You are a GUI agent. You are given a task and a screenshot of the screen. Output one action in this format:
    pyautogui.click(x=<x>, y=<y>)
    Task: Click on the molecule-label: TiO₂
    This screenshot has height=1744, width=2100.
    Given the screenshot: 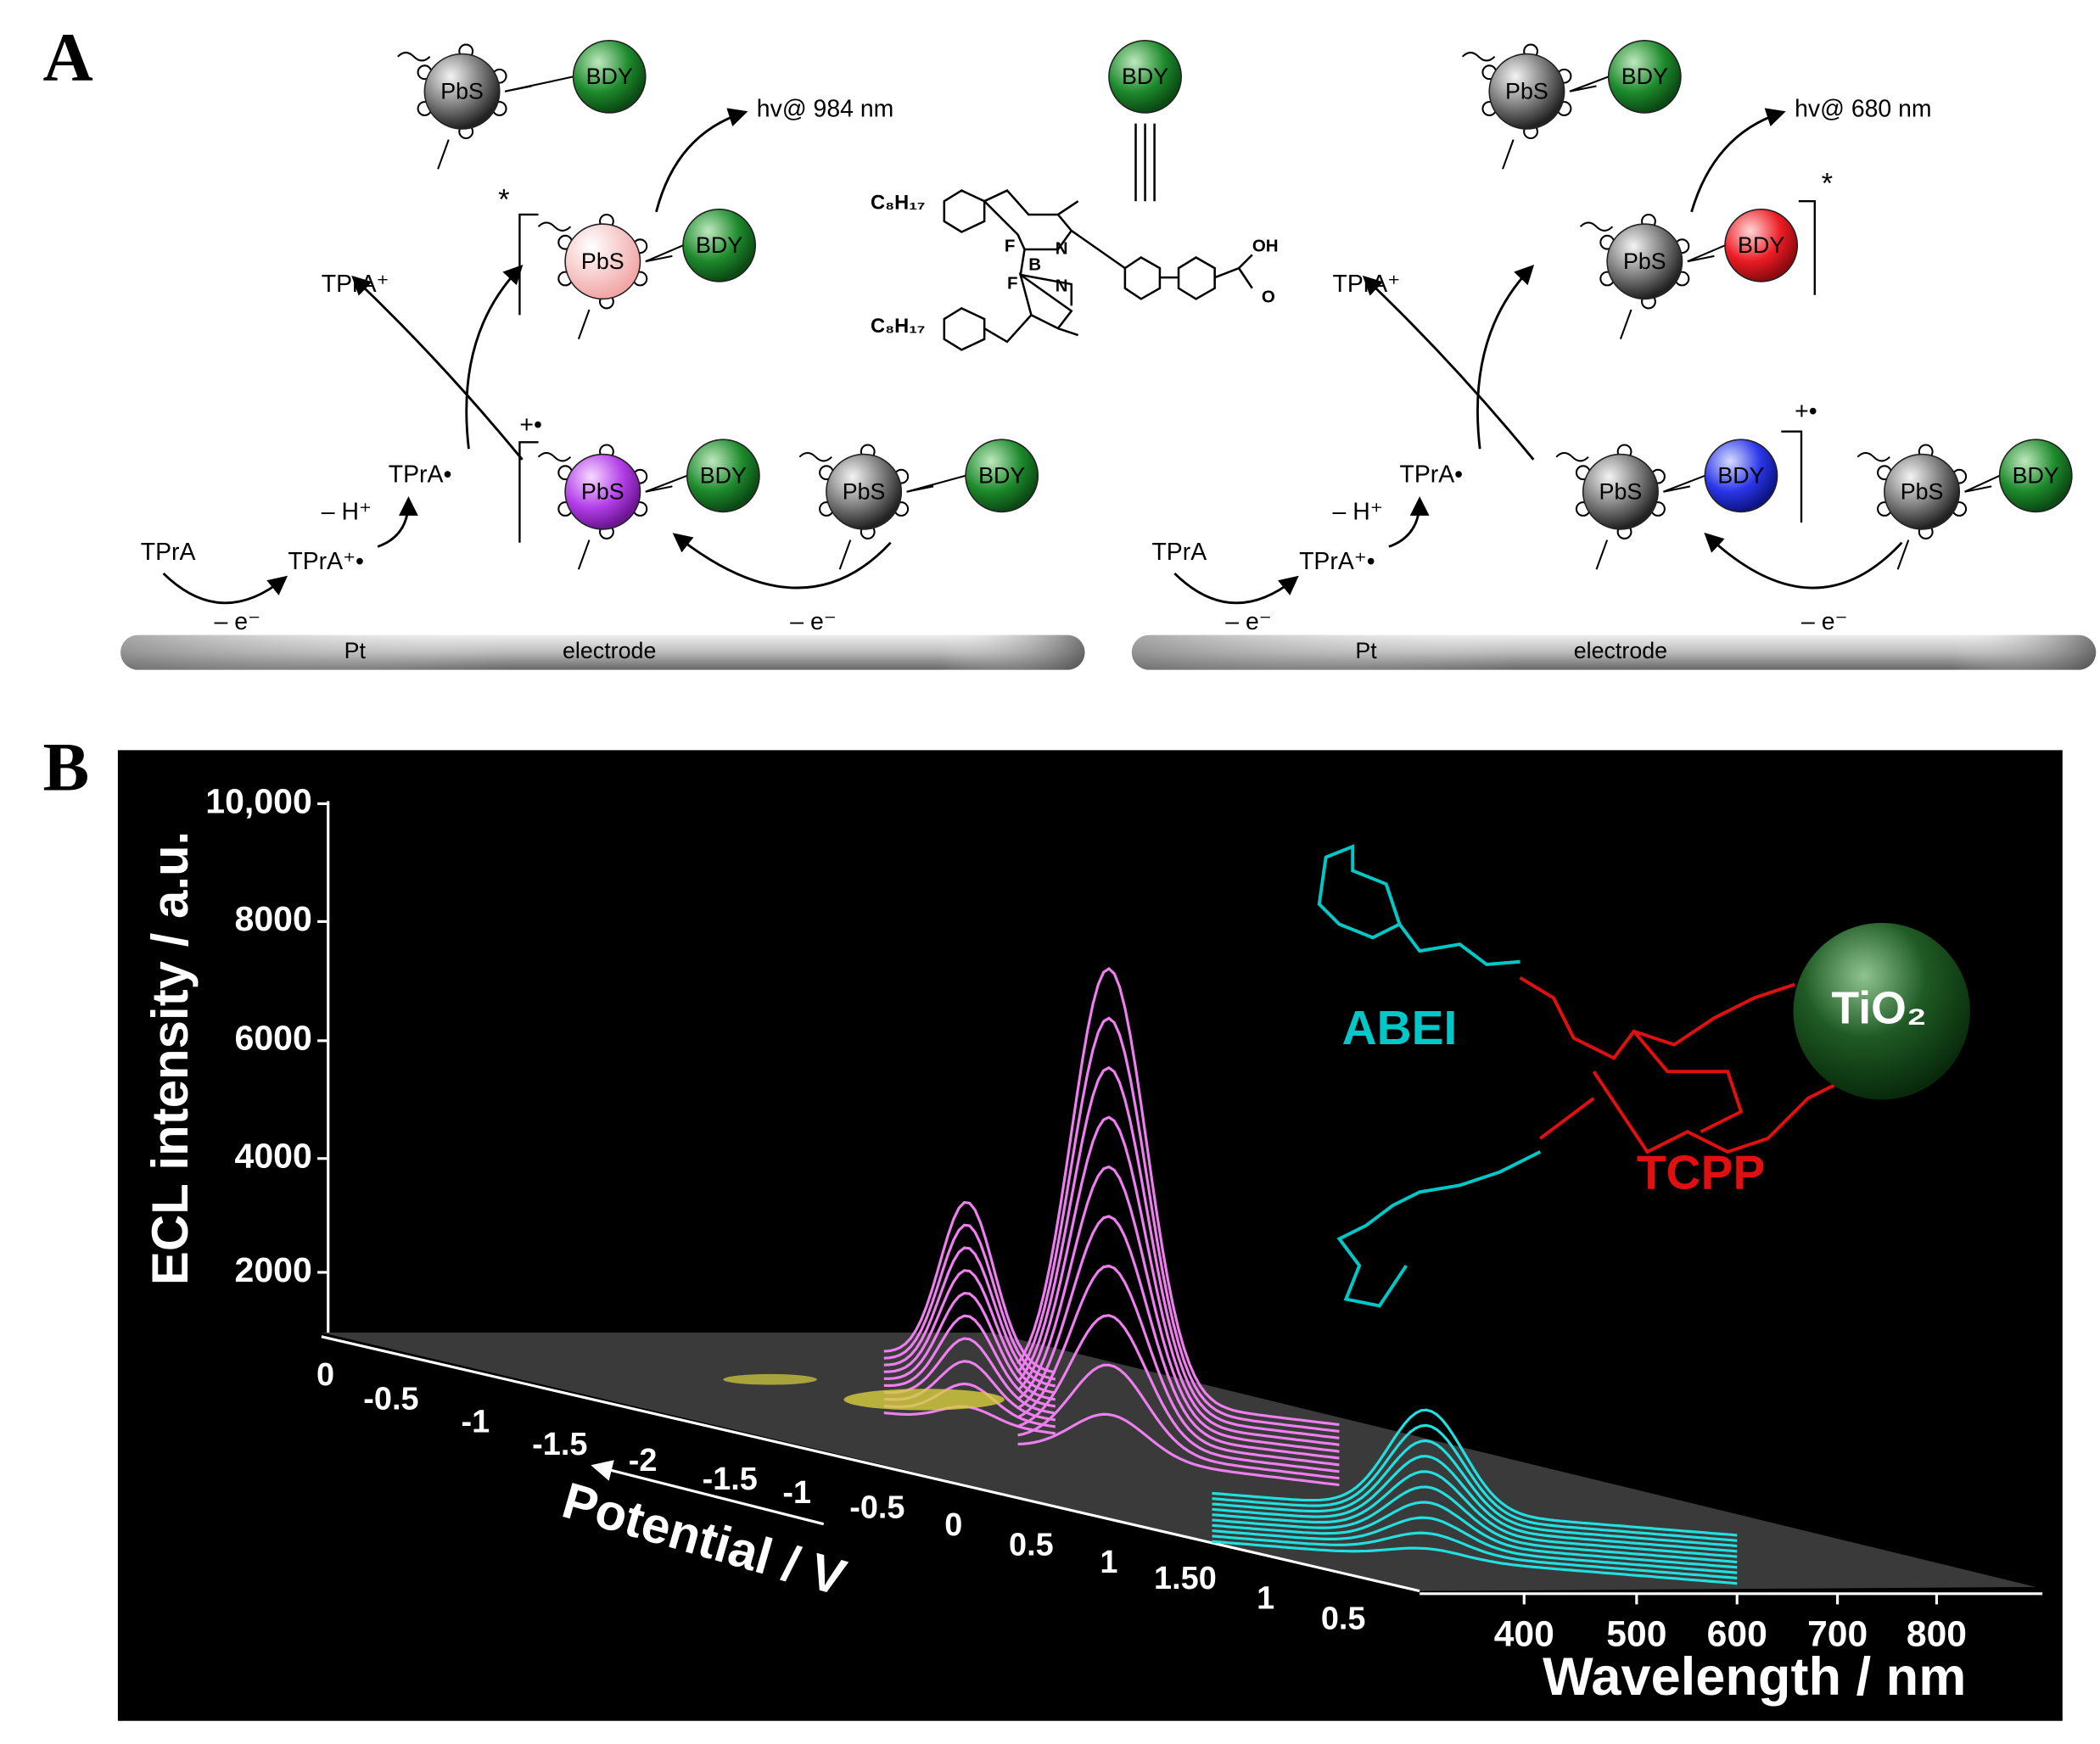 What is the action you would take?
    pyautogui.click(x=1878, y=1007)
    